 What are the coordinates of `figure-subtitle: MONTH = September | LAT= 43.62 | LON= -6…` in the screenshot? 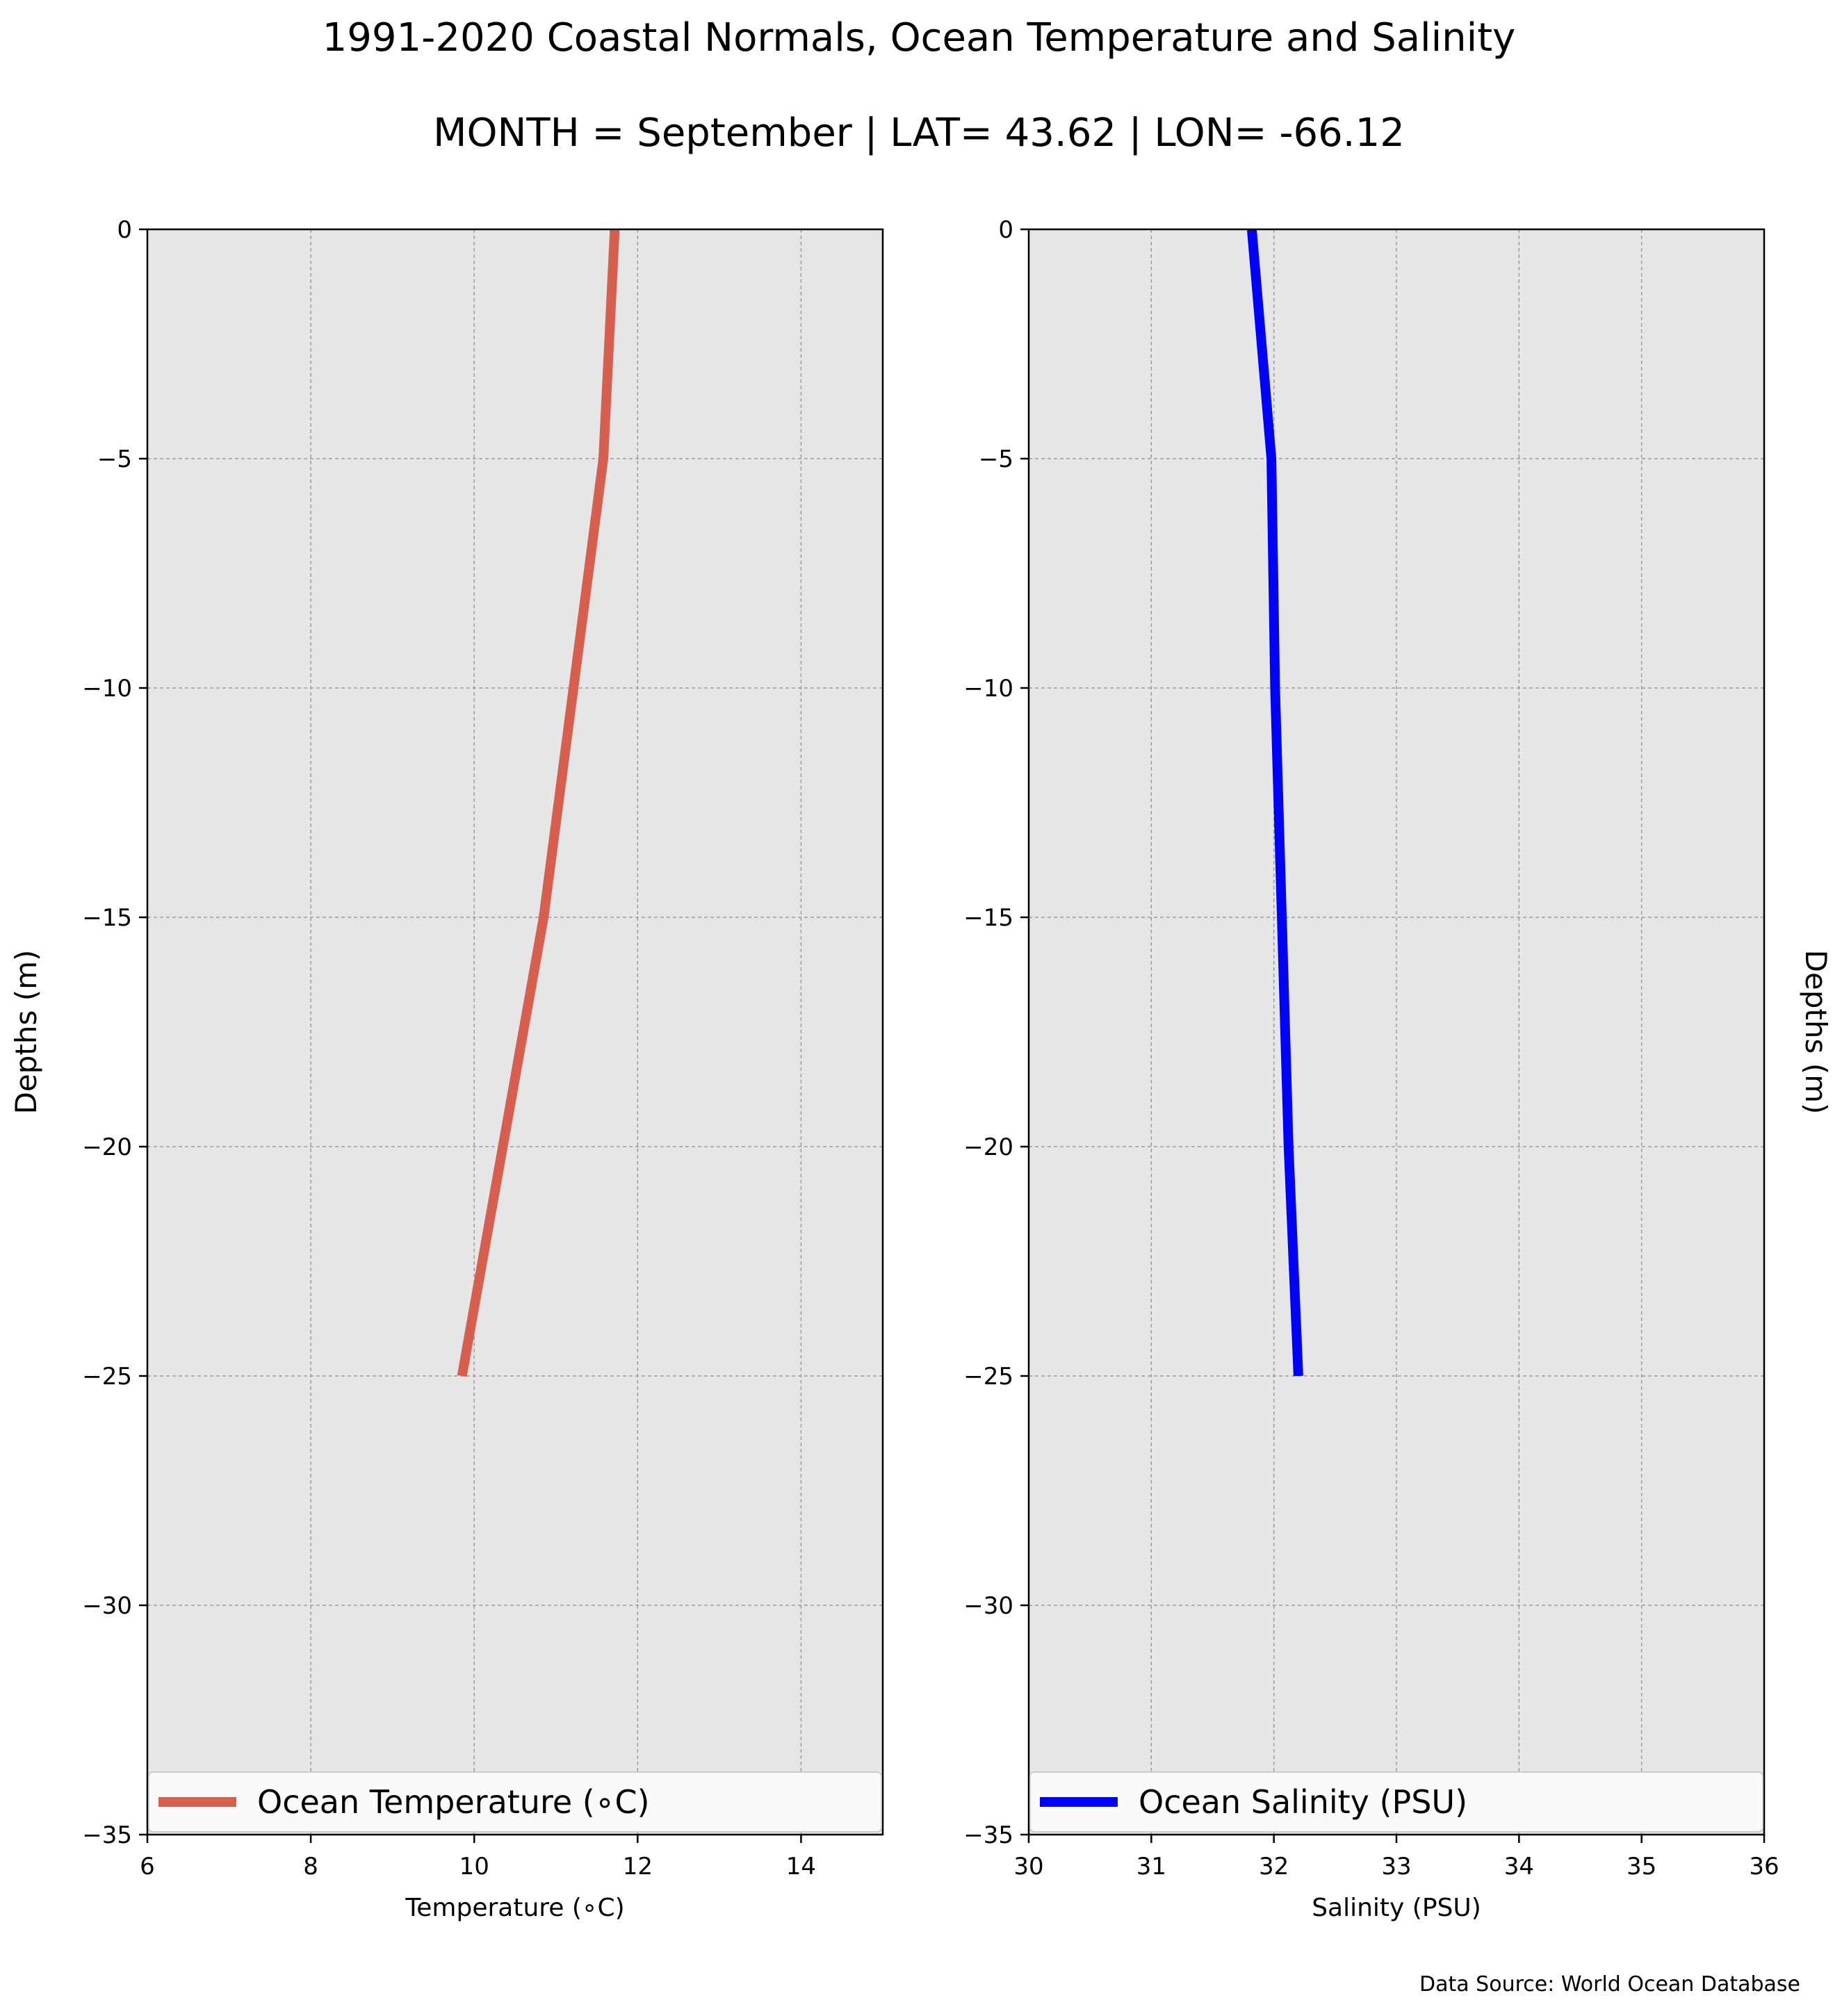 It's located at (919, 133).